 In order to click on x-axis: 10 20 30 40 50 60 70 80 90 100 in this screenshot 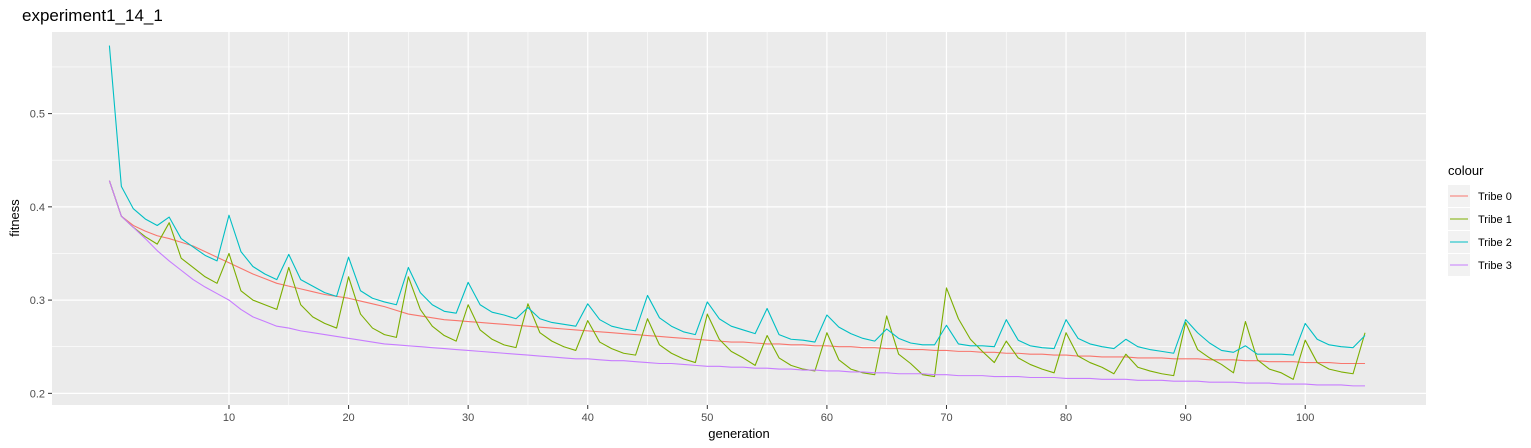, I will do `click(768, 414)`.